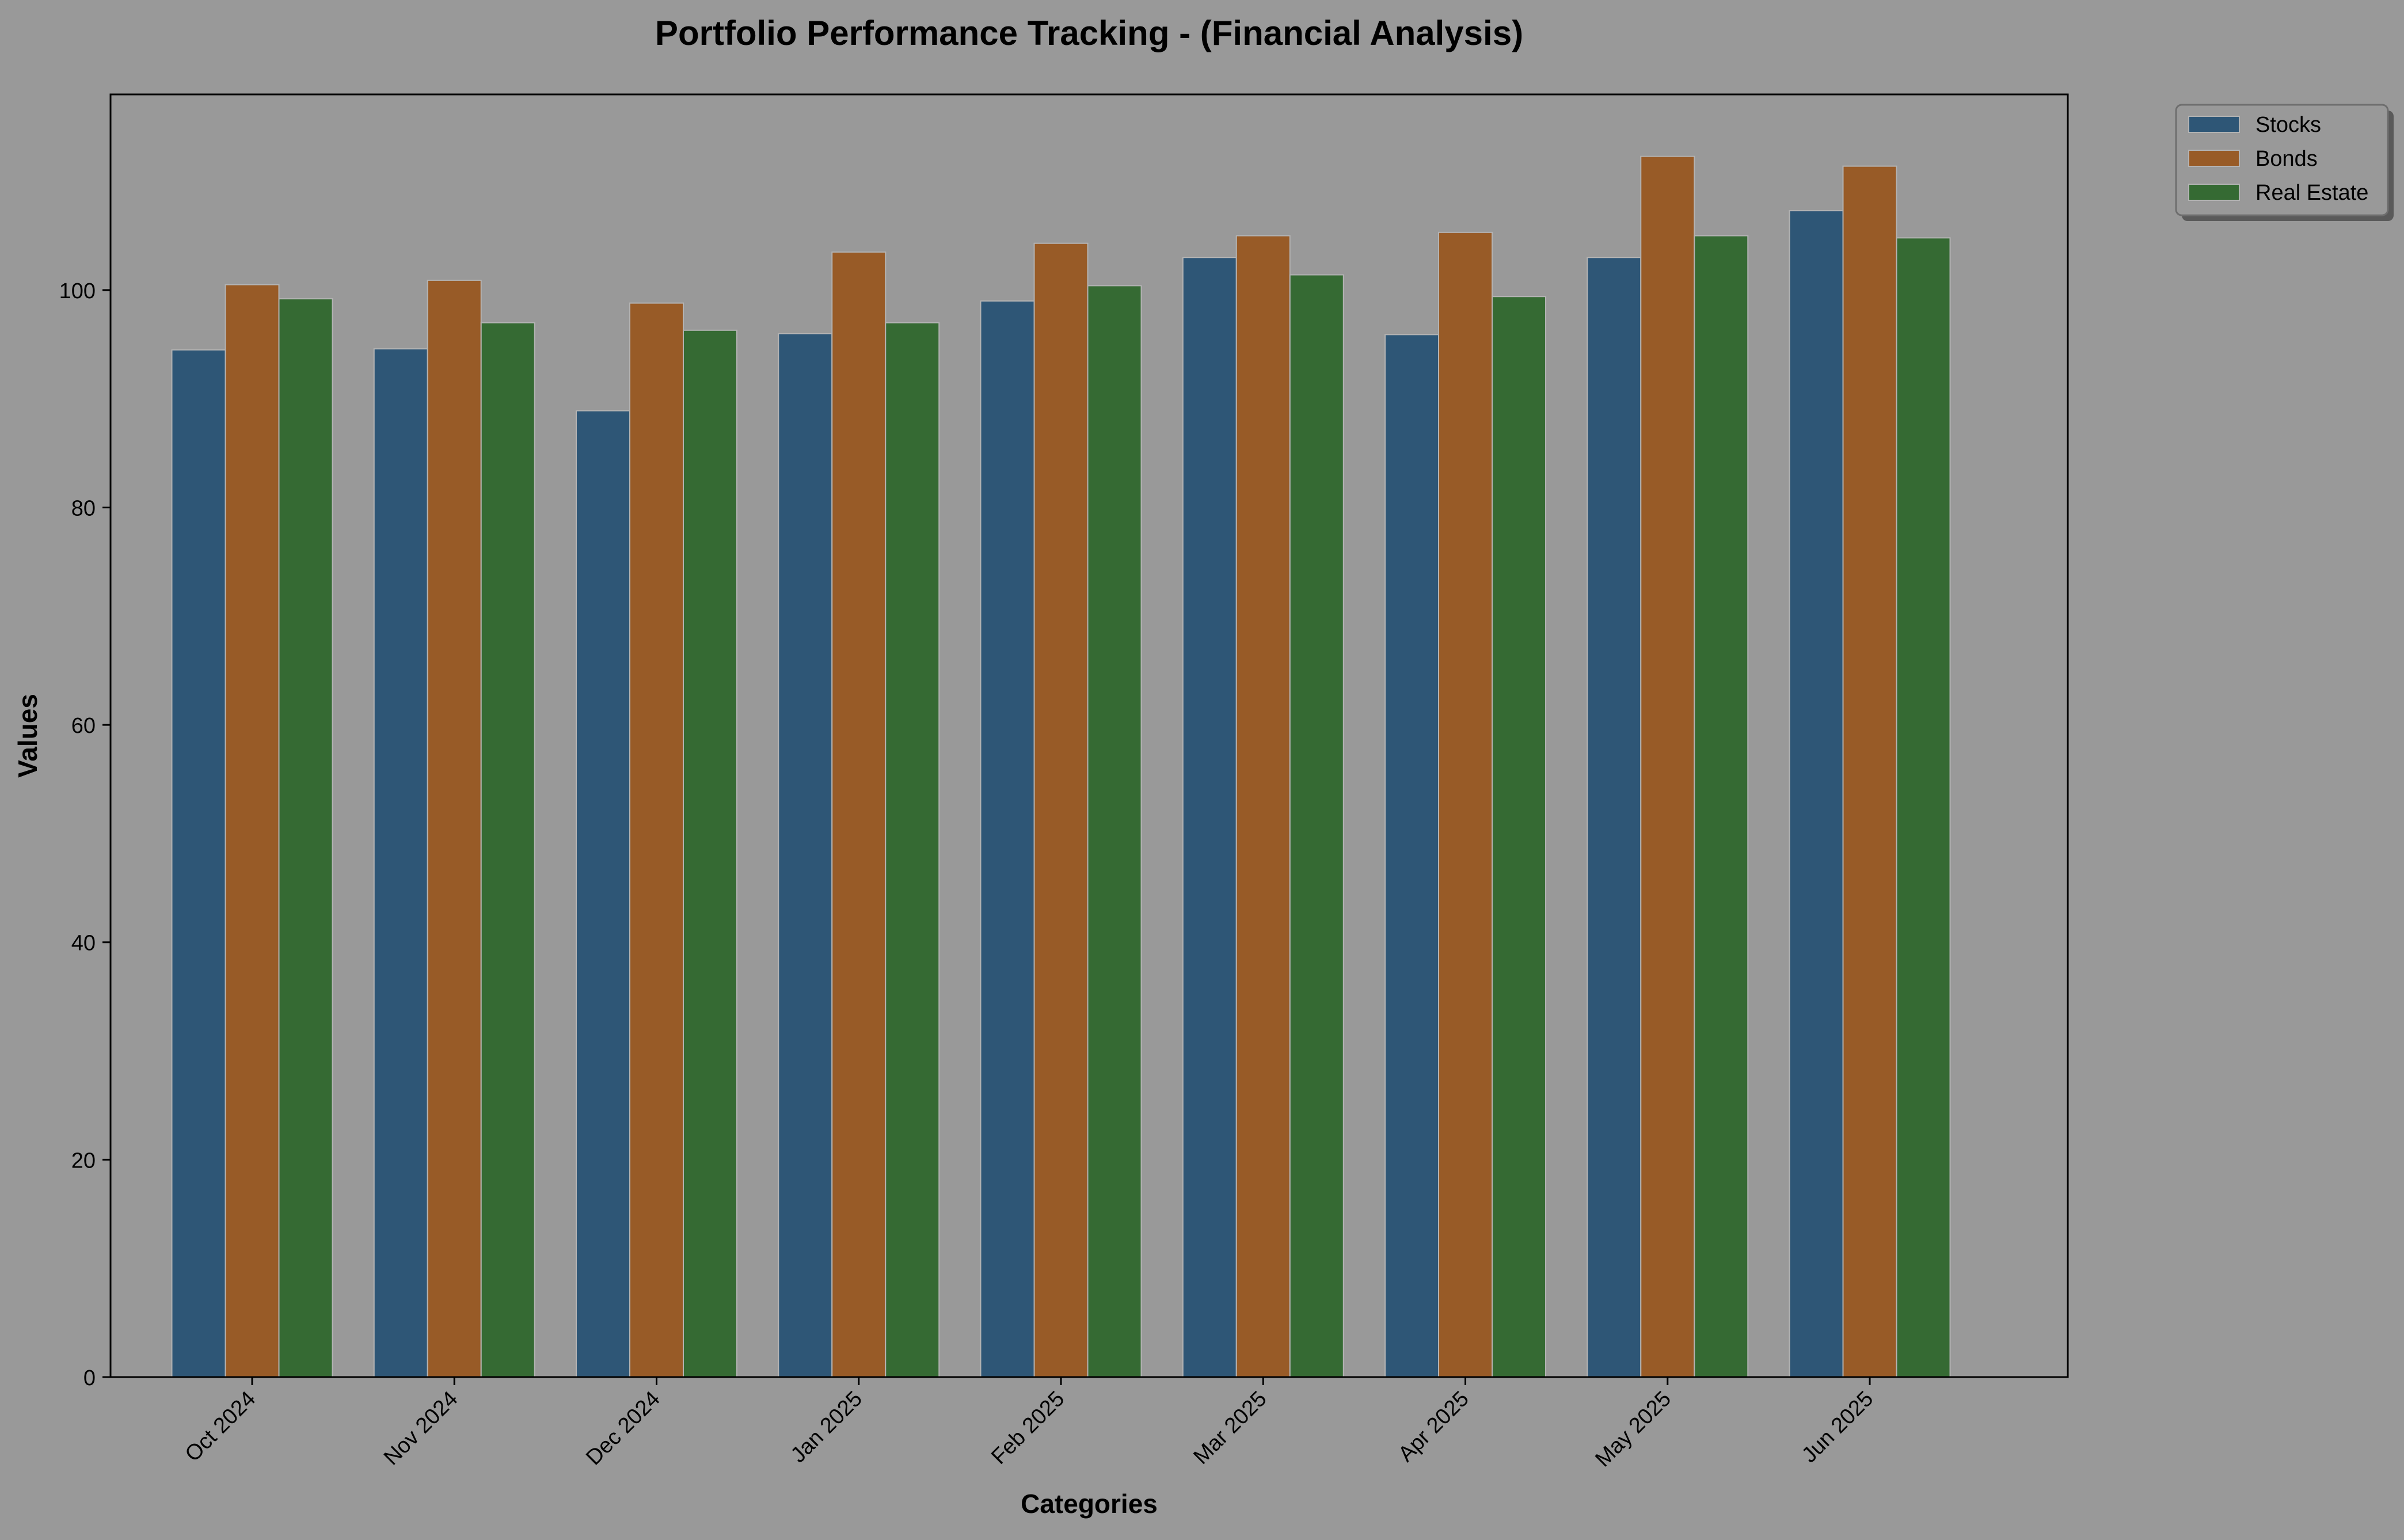 The image size is (2404, 1540). What do you see at coordinates (2311, 193) in the screenshot?
I see `legend-label-real-estate: Real Estate` at bounding box center [2311, 193].